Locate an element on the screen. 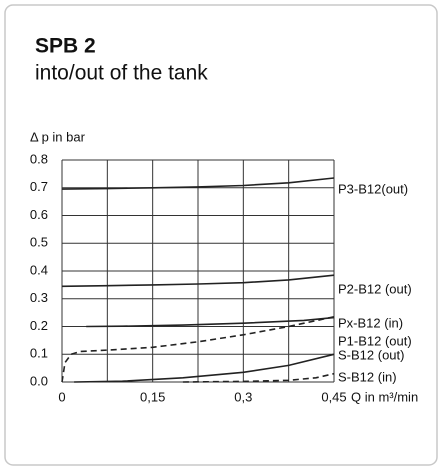 The width and height of the screenshot is (443, 471). x-tick-label: 0,15 is located at coordinates (152, 396).